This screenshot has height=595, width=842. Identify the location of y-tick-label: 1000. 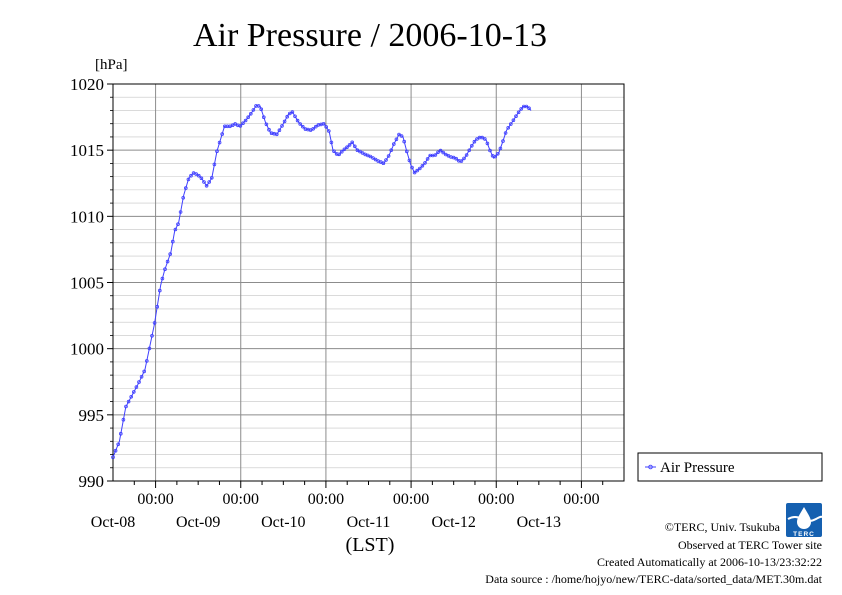
(87, 349).